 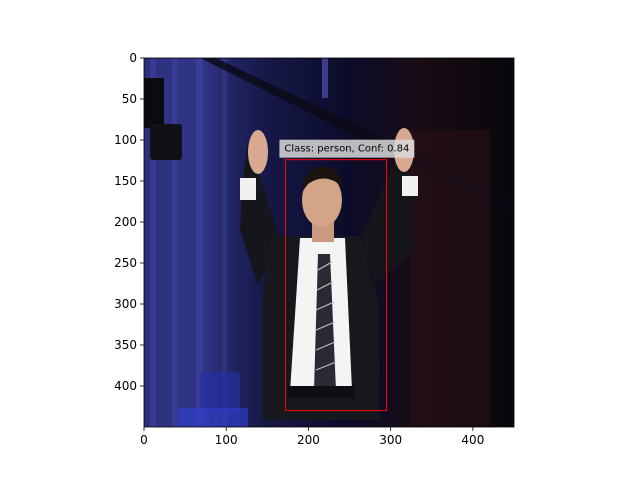 I want to click on detection-label: Class: person, Conf: 0.84, so click(x=346, y=149).